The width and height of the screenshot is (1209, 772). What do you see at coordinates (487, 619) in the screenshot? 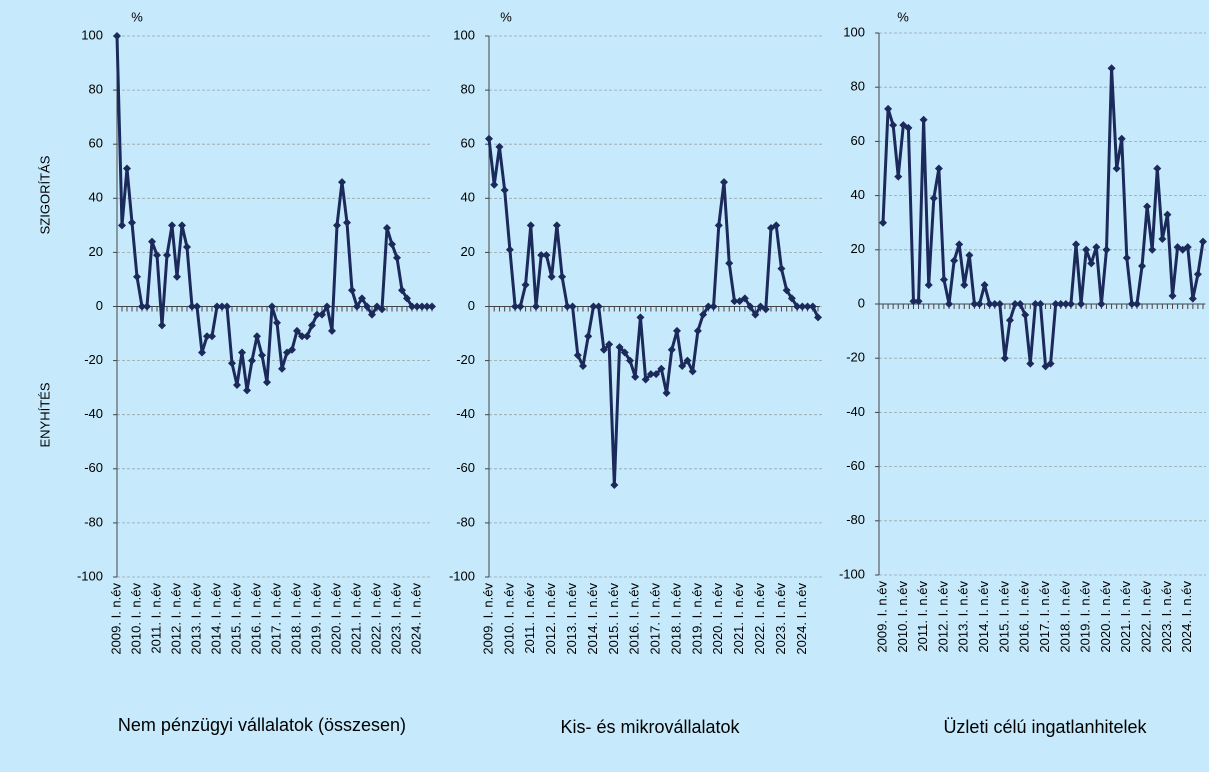
I see `x-tick-label: 2009. I. n.év` at bounding box center [487, 619].